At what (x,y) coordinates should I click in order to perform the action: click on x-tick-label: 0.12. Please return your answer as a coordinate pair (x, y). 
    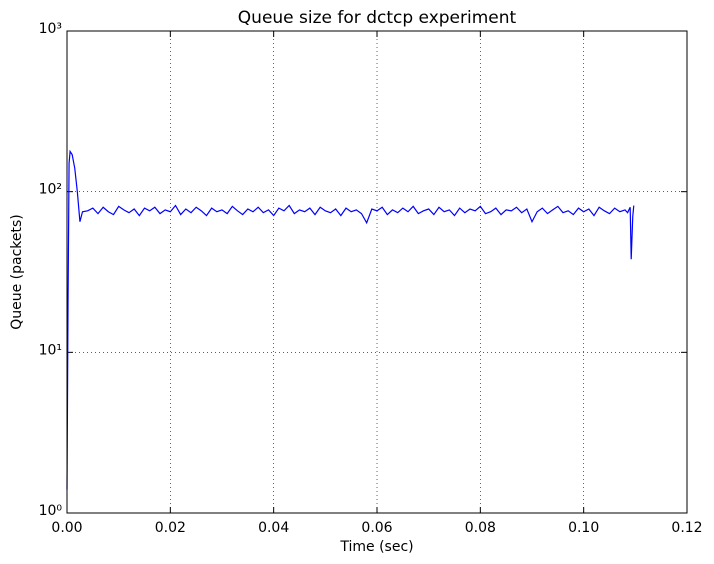
    Looking at the image, I should click on (686, 528).